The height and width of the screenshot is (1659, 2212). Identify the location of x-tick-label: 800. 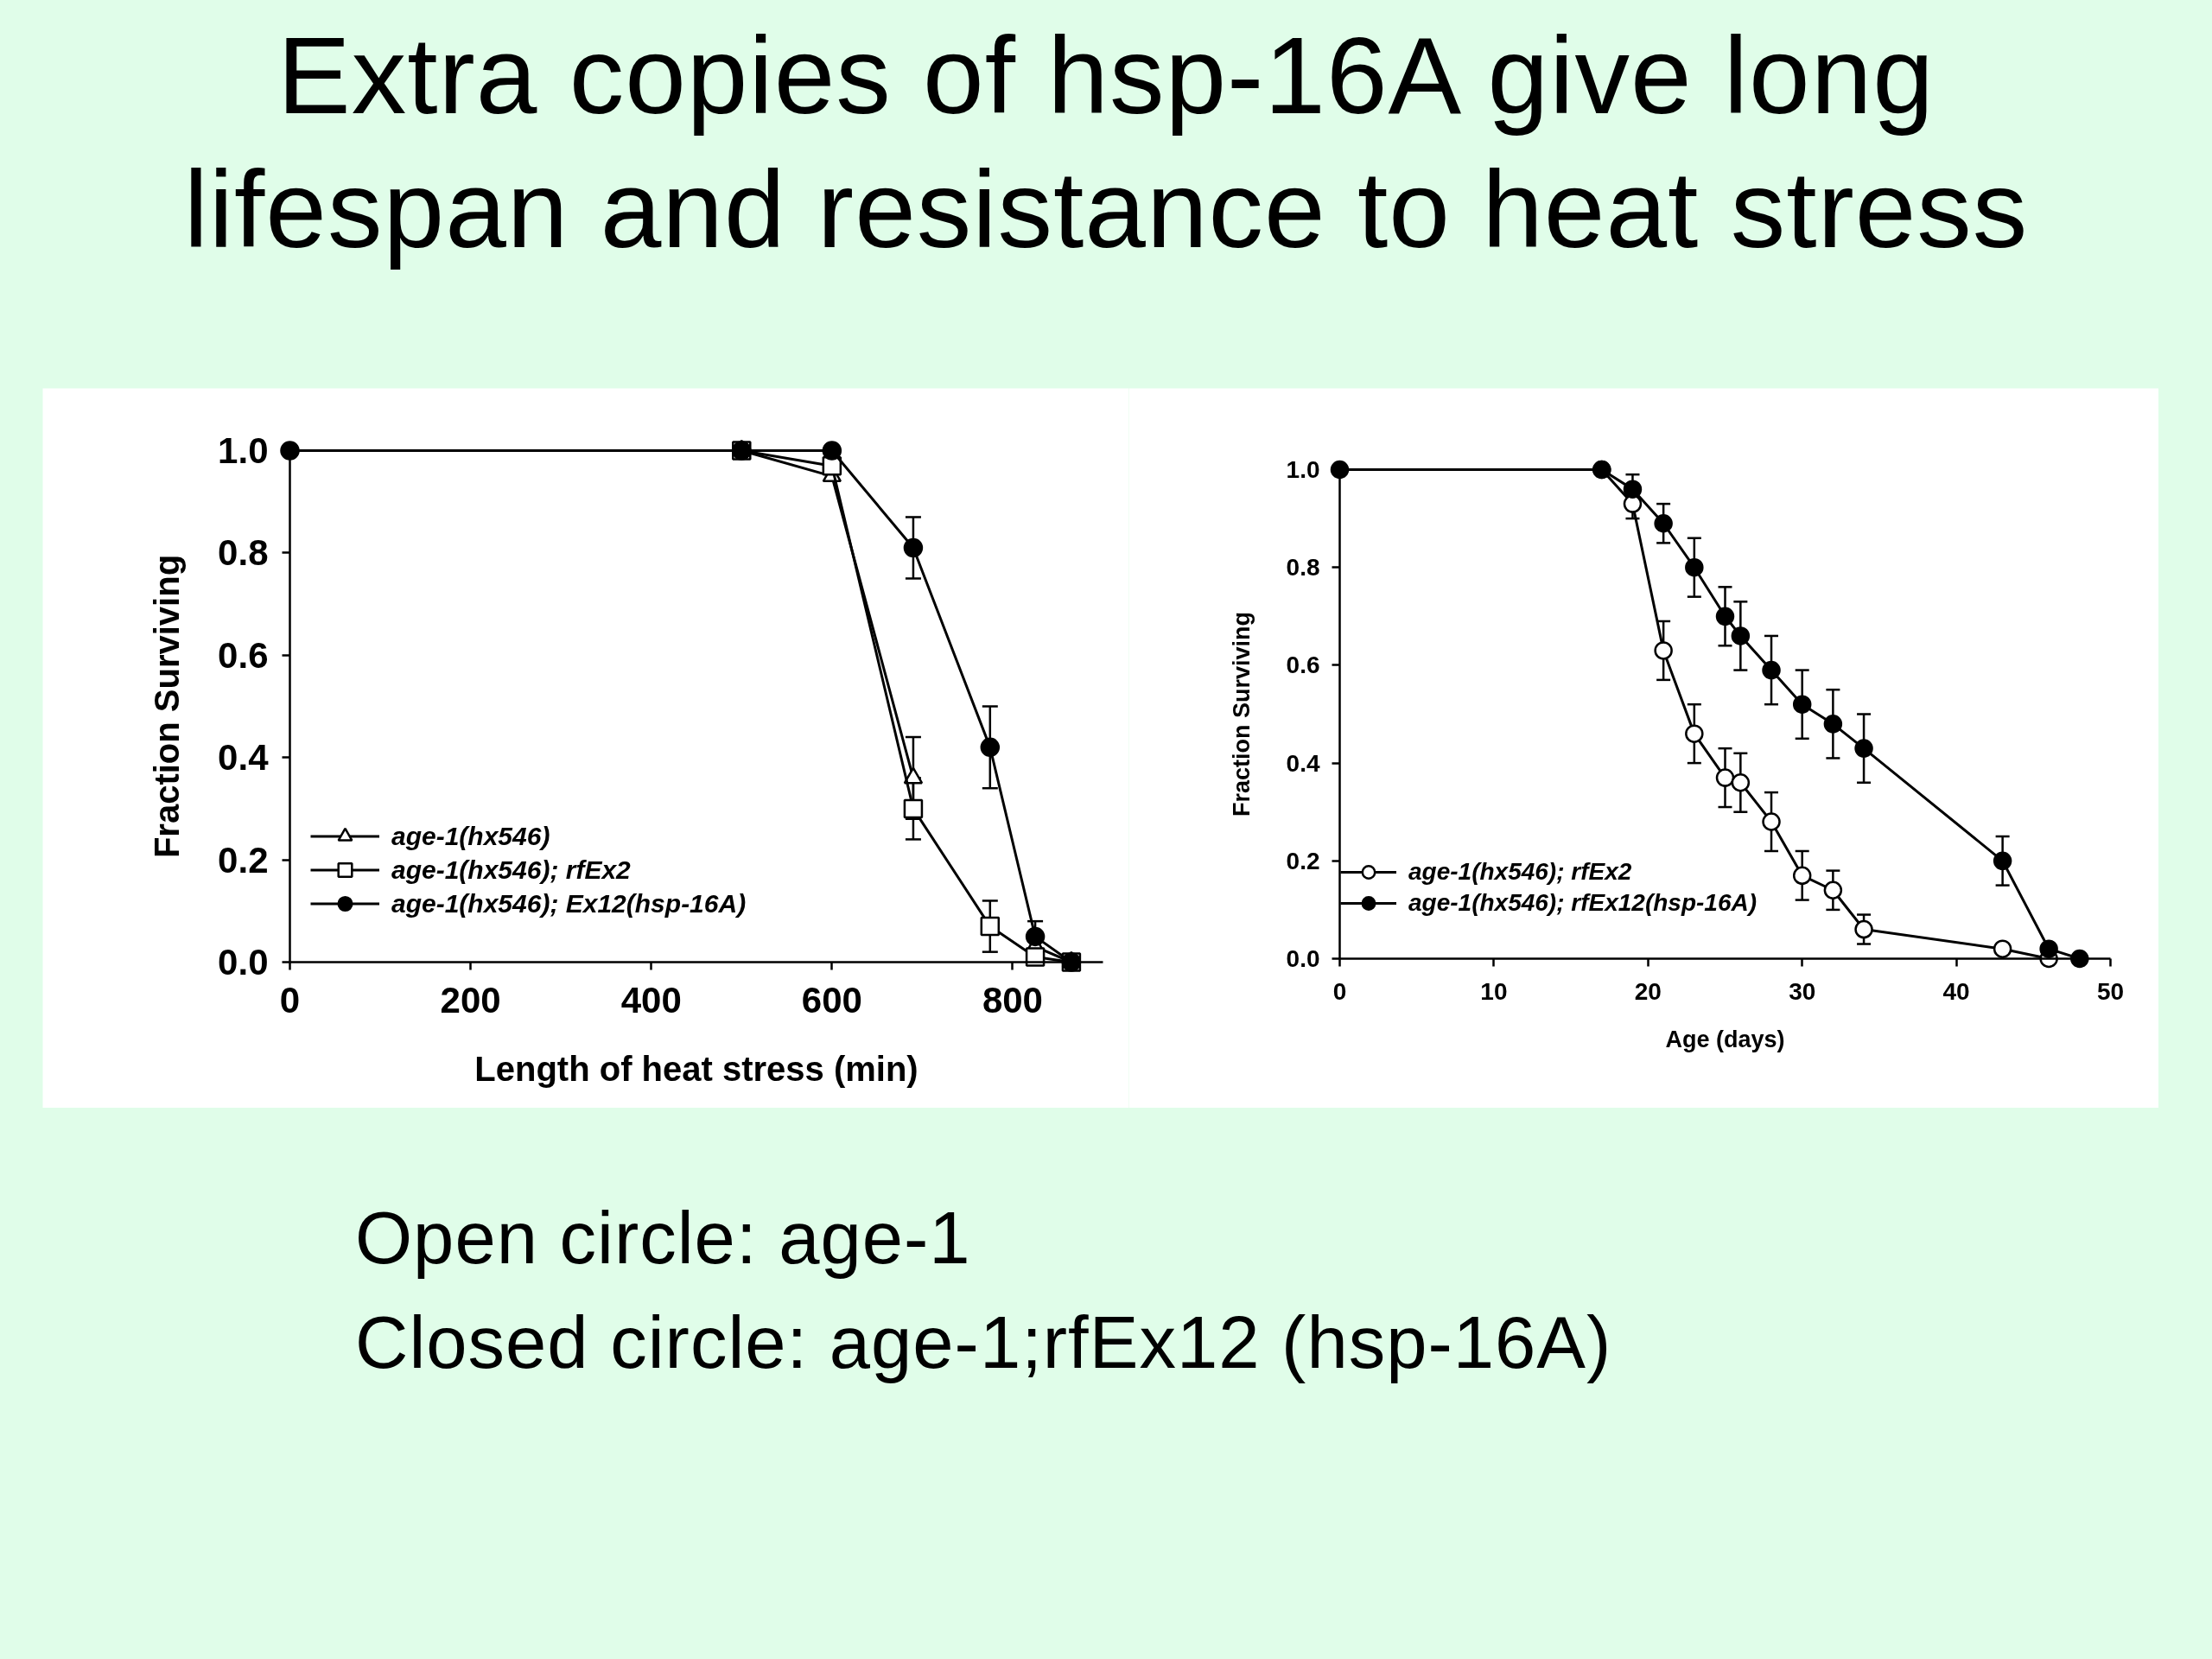
(1013, 999).